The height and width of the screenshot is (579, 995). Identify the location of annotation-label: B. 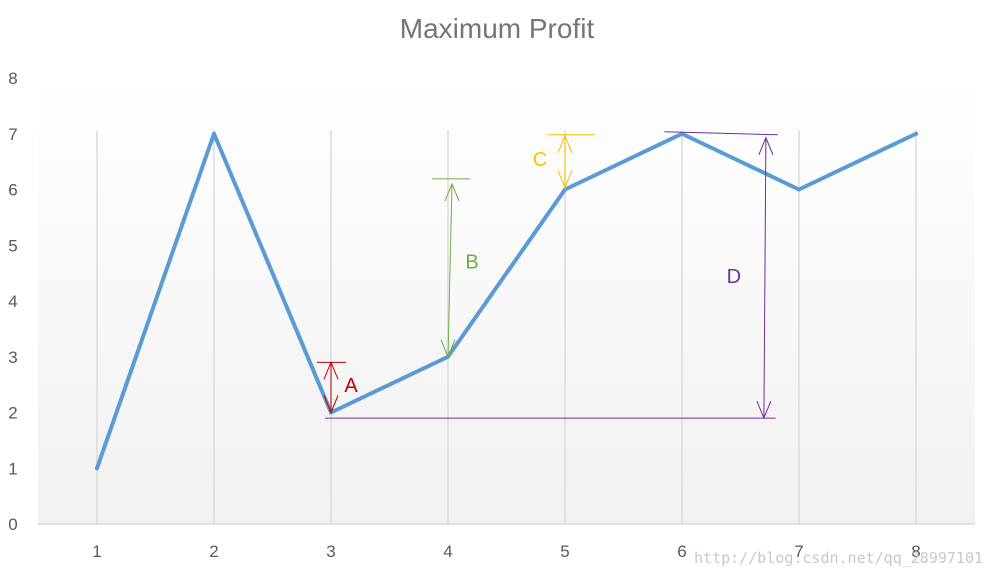
(471, 263).